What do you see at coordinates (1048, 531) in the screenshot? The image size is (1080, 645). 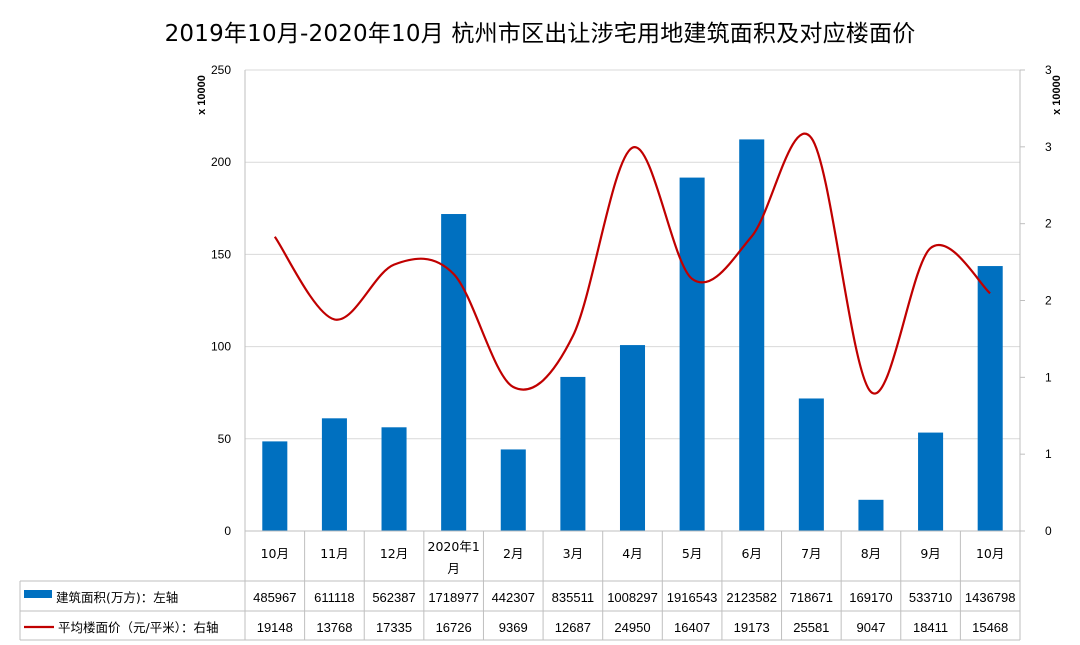 I see `right-axis-tick-label: 0` at bounding box center [1048, 531].